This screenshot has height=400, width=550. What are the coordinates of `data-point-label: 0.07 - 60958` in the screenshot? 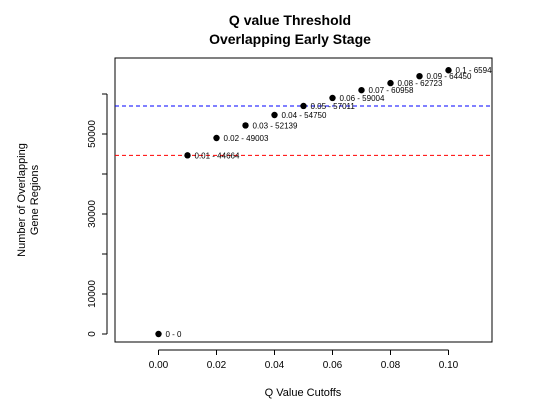 It's located at (391, 90).